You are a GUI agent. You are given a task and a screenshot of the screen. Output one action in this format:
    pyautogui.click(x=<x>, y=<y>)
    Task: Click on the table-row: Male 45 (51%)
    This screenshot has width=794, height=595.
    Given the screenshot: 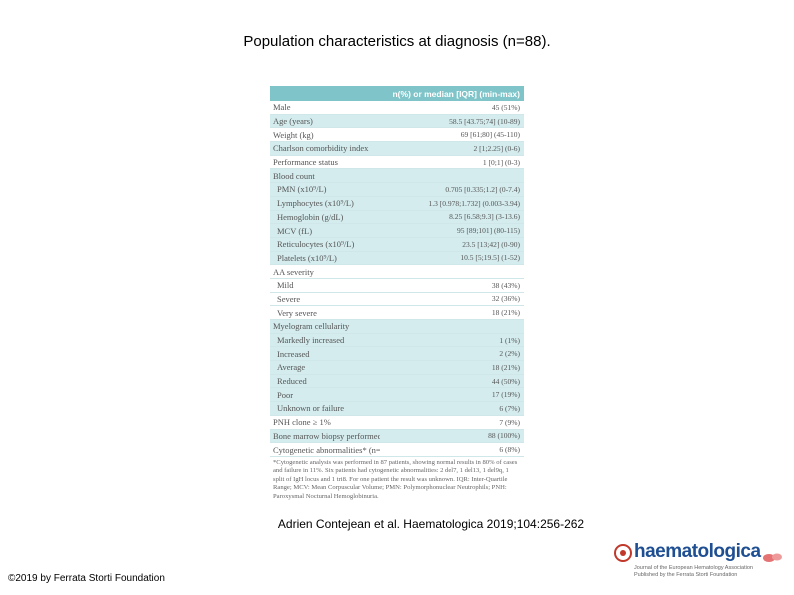 What is the action you would take?
    pyautogui.click(x=397, y=108)
    